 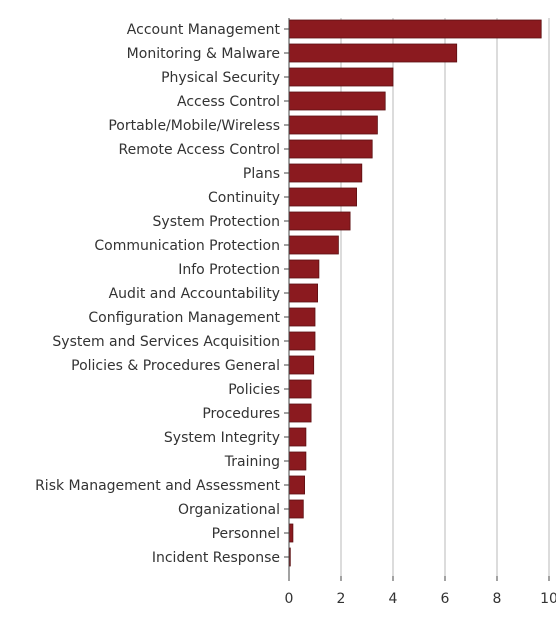 What do you see at coordinates (175, 366) in the screenshot?
I see `category-label: Policies & Procedures General` at bounding box center [175, 366].